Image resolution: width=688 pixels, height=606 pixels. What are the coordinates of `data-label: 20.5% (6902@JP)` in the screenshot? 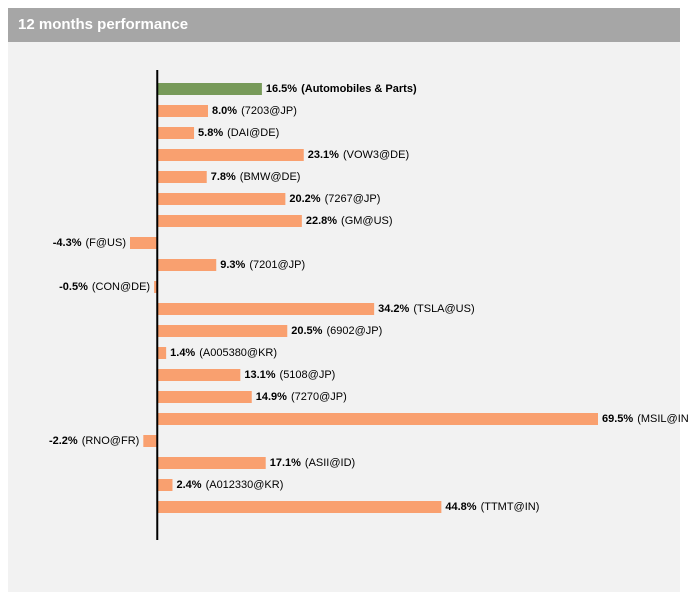 It's located at (336, 331).